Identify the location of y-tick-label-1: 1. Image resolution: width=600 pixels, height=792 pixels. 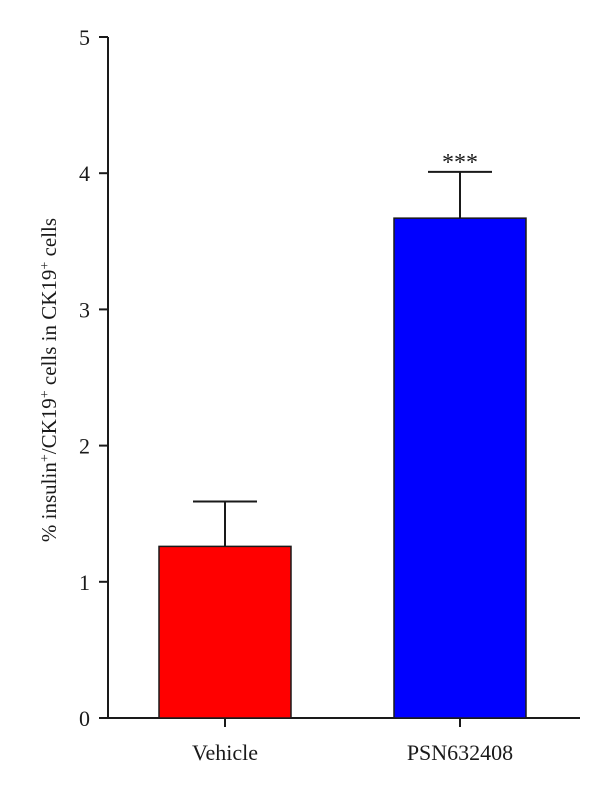
(84, 582).